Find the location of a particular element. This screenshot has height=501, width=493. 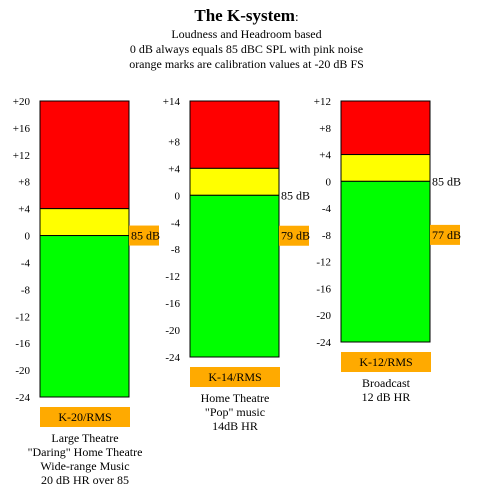

zone-yellow-k20 is located at coordinates (84, 222).